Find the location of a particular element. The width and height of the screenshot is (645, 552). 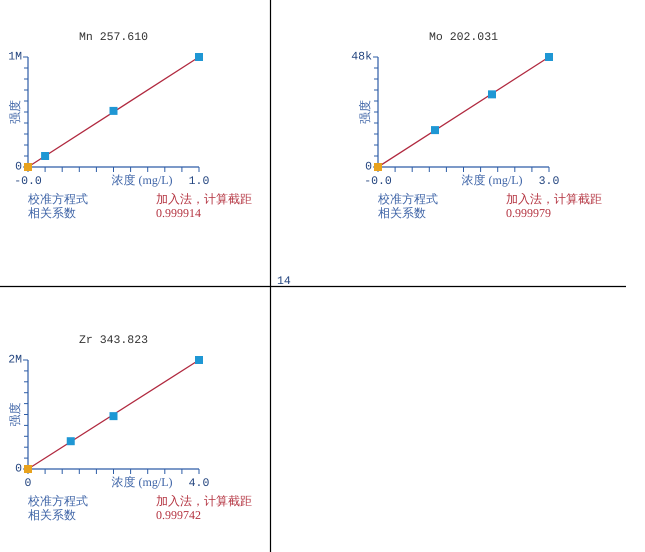

chart-title: Mn 257.610 is located at coordinates (113, 37).